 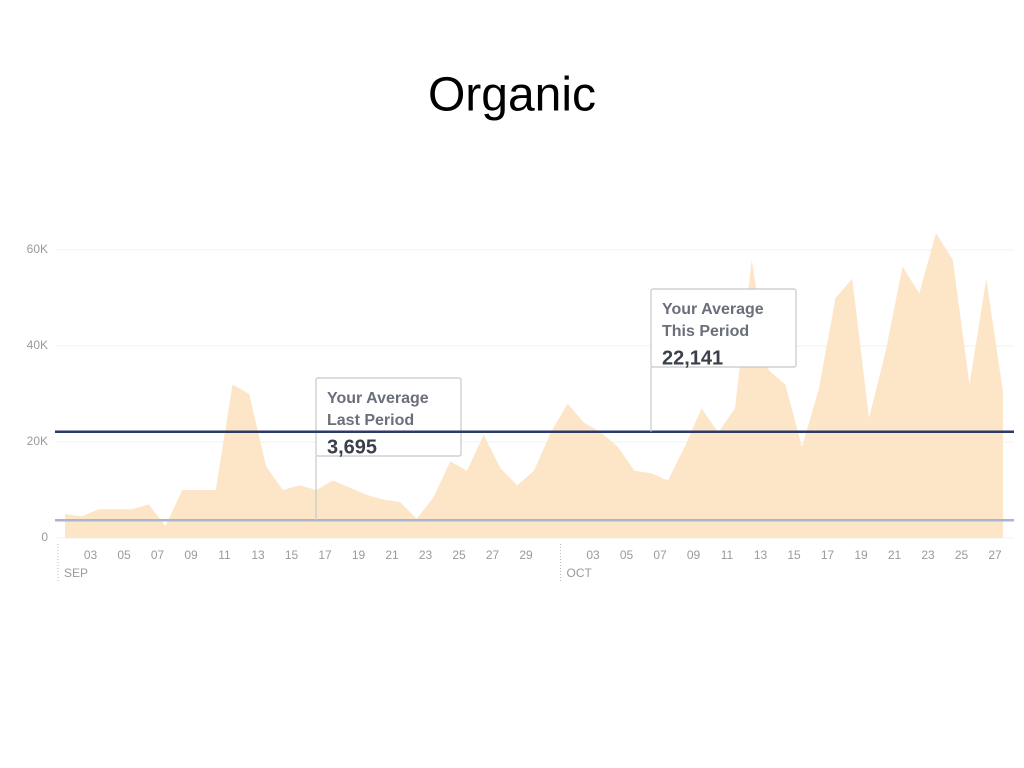 I want to click on y-tick-label: 40K, so click(x=37, y=345).